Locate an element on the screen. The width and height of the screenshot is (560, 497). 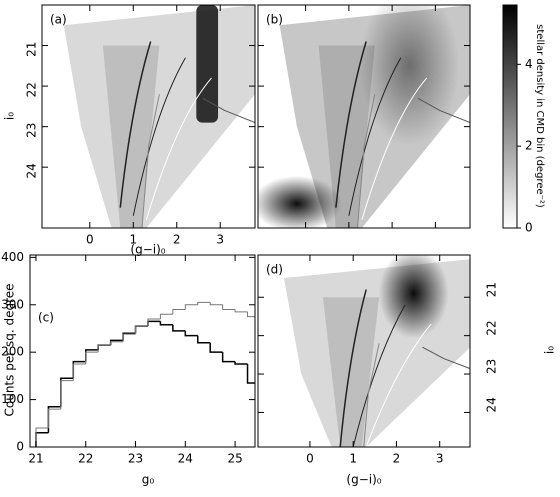
x-tick-label: 21 is located at coordinates (35, 459).